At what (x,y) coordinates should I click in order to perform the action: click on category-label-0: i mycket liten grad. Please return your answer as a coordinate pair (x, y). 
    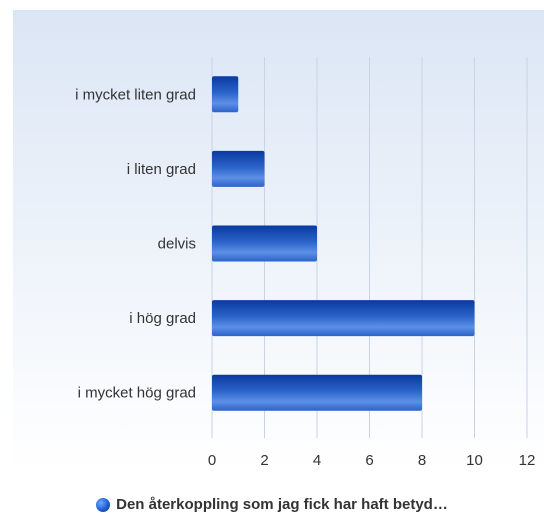
    Looking at the image, I should click on (135, 94).